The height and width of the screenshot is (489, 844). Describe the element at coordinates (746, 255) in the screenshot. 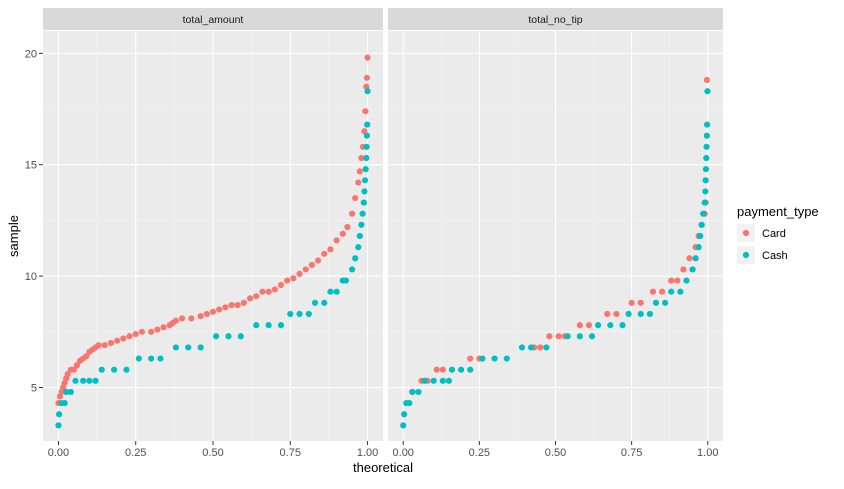

I see `legend-key-cash` at that location.